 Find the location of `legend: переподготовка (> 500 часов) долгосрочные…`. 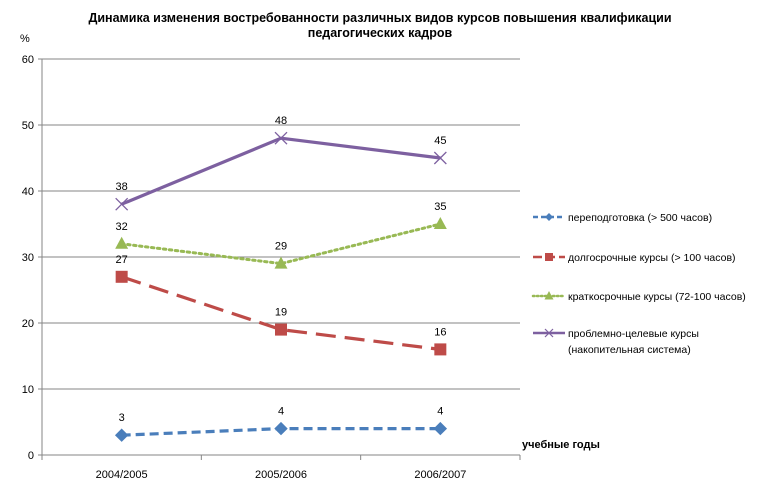

legend: переподготовка (> 500 часов) долгосрочные… is located at coordinates (638, 284).